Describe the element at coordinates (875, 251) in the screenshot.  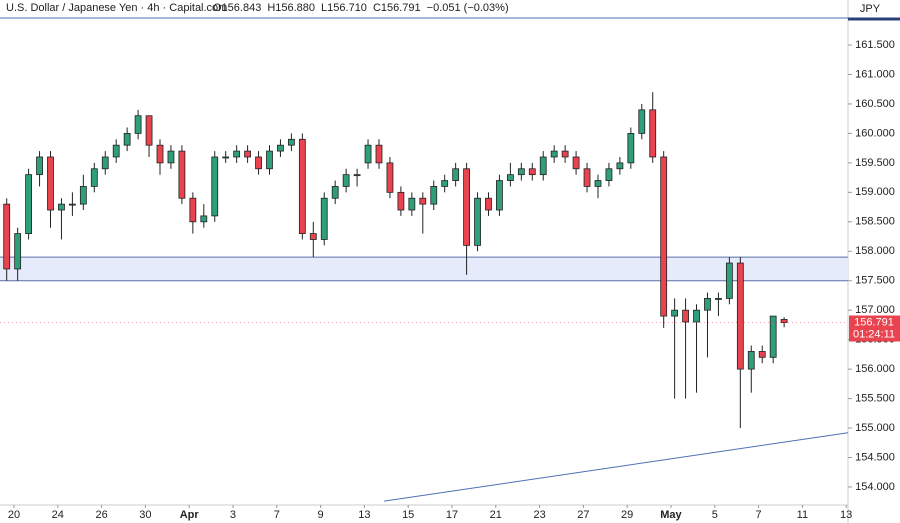
I see `y-tick-label: 158.000` at that location.